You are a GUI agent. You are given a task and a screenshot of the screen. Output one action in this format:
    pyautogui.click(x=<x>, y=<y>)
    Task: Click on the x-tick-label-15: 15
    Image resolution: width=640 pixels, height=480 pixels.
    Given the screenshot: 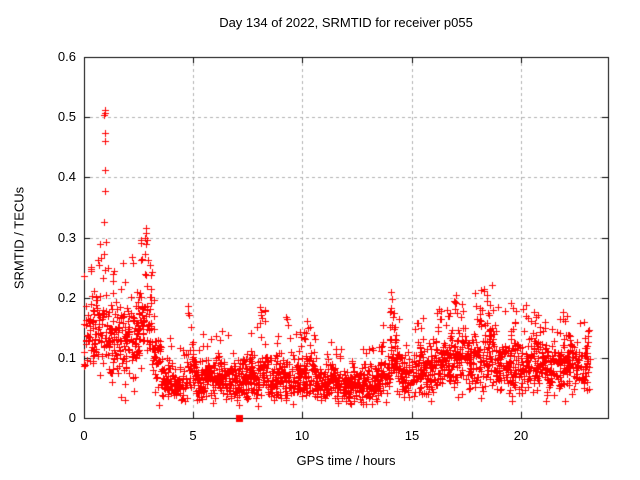 What is the action you would take?
    pyautogui.click(x=412, y=435)
    